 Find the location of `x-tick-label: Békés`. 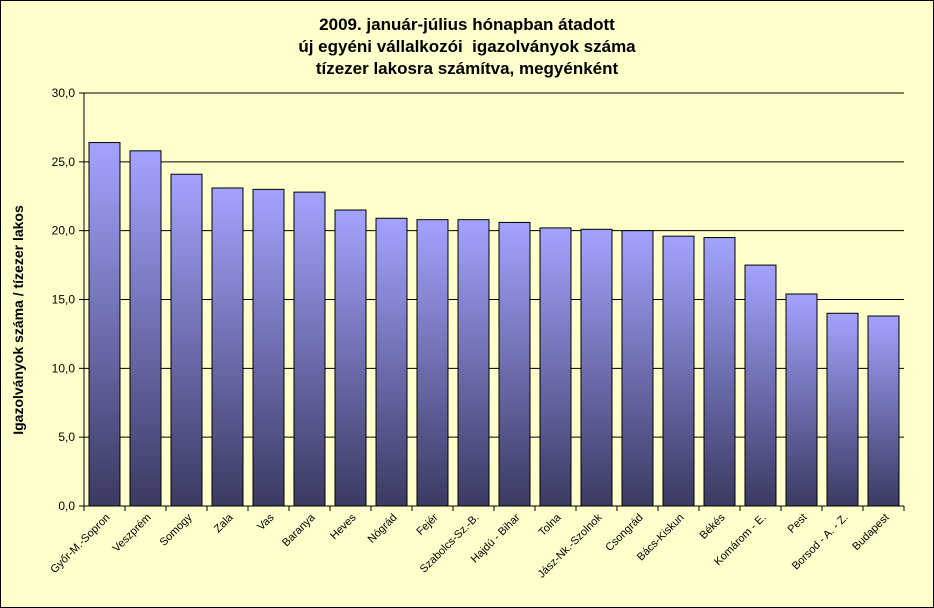

x-tick-label: Békés is located at coordinates (713, 526).